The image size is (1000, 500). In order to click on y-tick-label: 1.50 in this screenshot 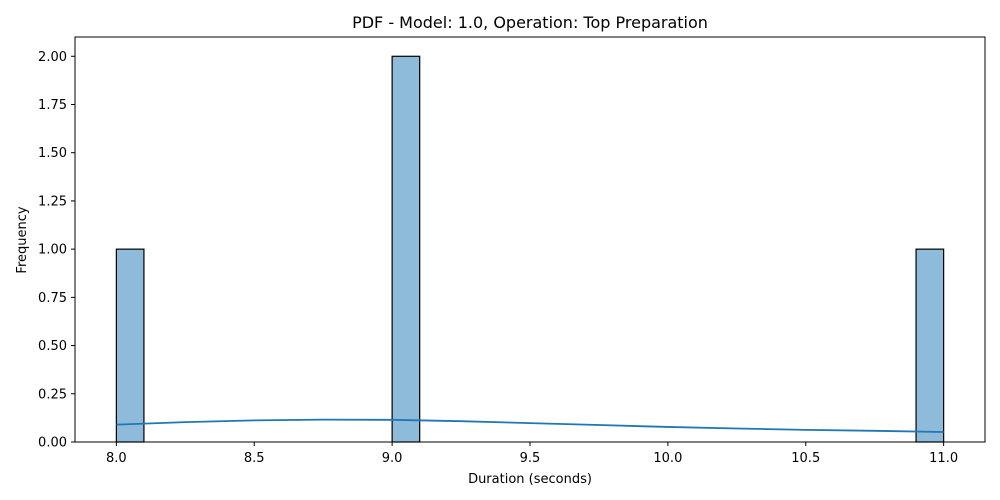, I will do `click(52, 153)`.